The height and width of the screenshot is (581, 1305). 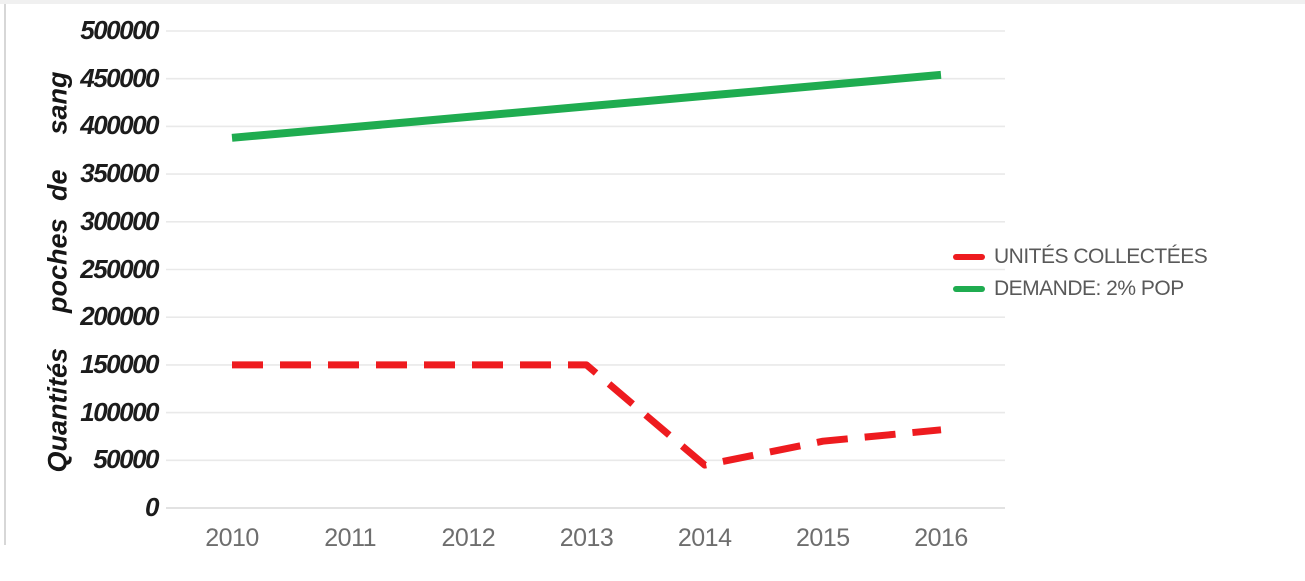 What do you see at coordinates (119, 173) in the screenshot?
I see `y-tick-label: 350000` at bounding box center [119, 173].